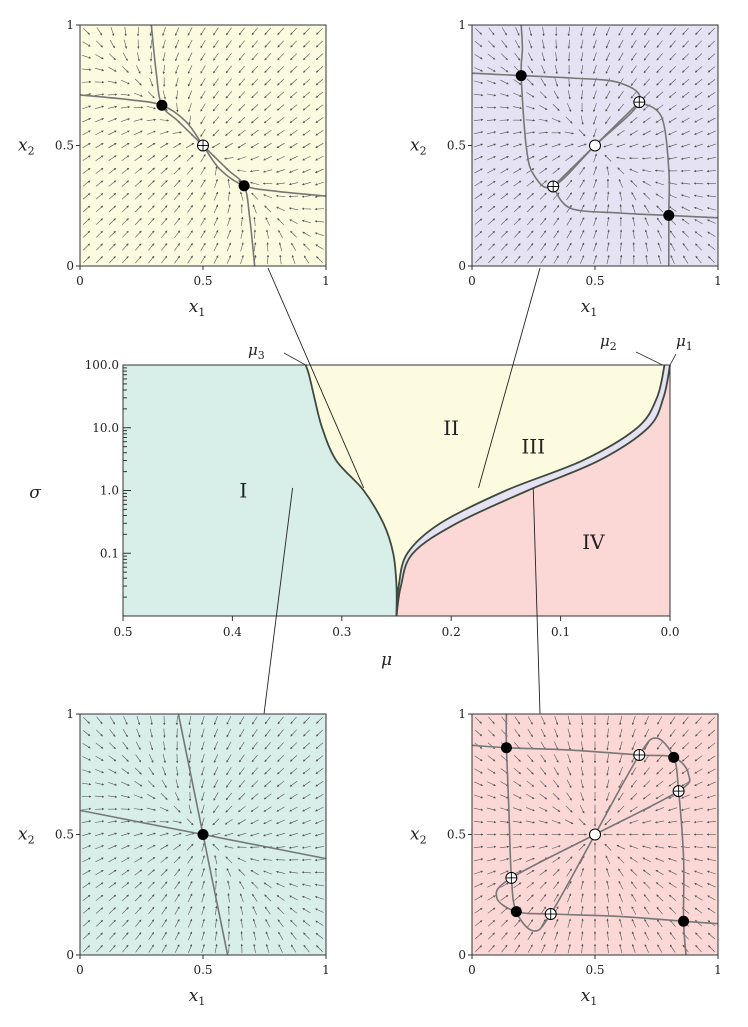  Describe the element at coordinates (108, 487) in the screenshot. I see `y-axis-ticks: 0.1 1.0 10.0 100.0` at that location.